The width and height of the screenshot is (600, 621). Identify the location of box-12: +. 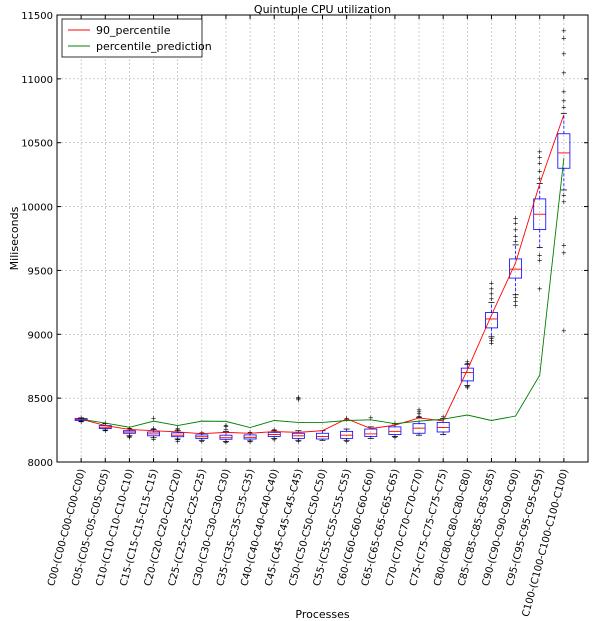
(371, 426).